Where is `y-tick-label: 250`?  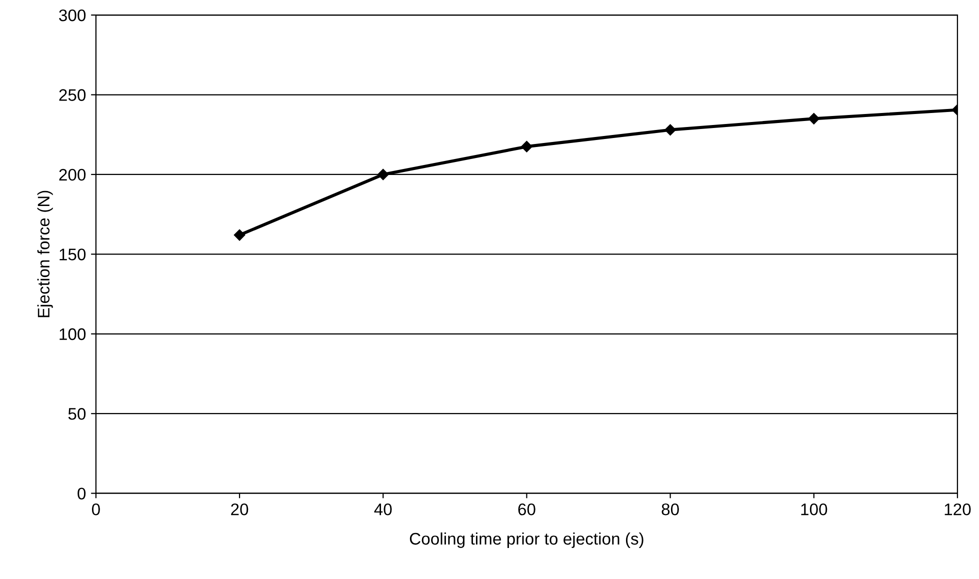
y-tick-label: 250 is located at coordinates (72, 95).